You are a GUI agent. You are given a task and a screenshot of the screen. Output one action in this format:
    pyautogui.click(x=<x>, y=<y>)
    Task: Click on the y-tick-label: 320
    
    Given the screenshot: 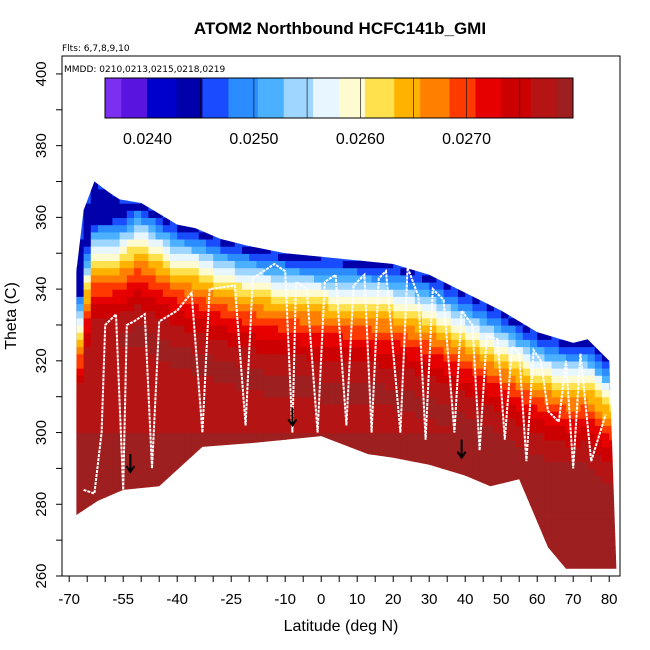 What is the action you would take?
    pyautogui.click(x=41, y=360)
    